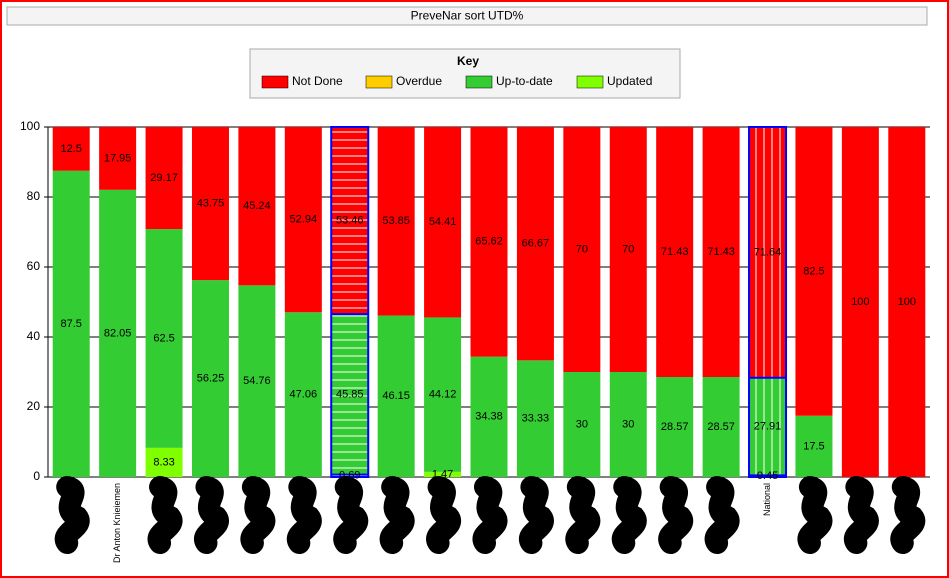  I want to click on data-label: 12.5, so click(70, 149).